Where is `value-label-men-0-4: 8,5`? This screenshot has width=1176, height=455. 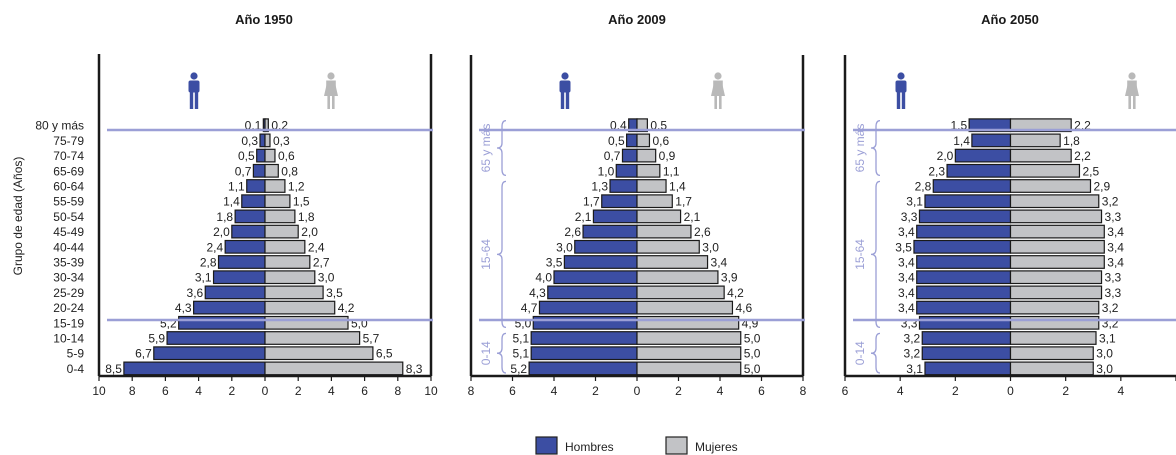
value-label-men-0-4: 8,5 is located at coordinates (113, 369).